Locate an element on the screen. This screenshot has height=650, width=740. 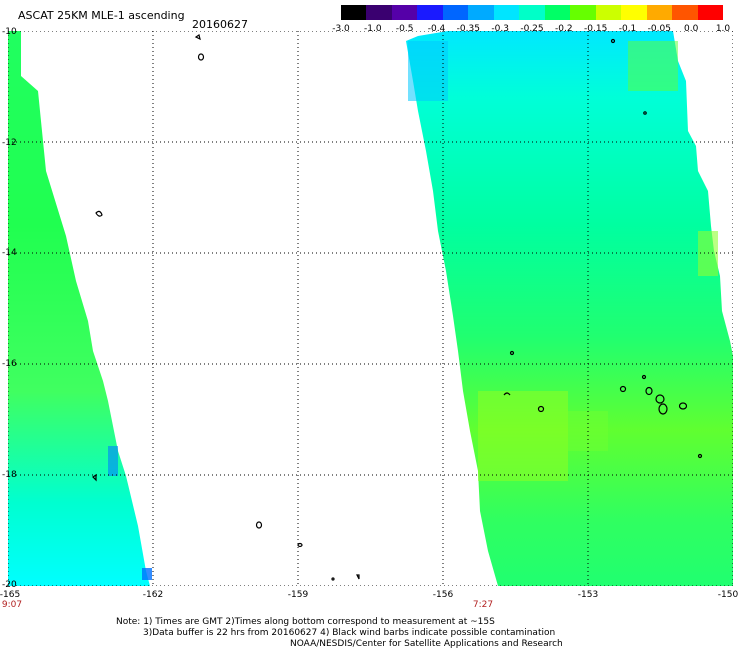
lon-label: -162 is located at coordinates (153, 595).